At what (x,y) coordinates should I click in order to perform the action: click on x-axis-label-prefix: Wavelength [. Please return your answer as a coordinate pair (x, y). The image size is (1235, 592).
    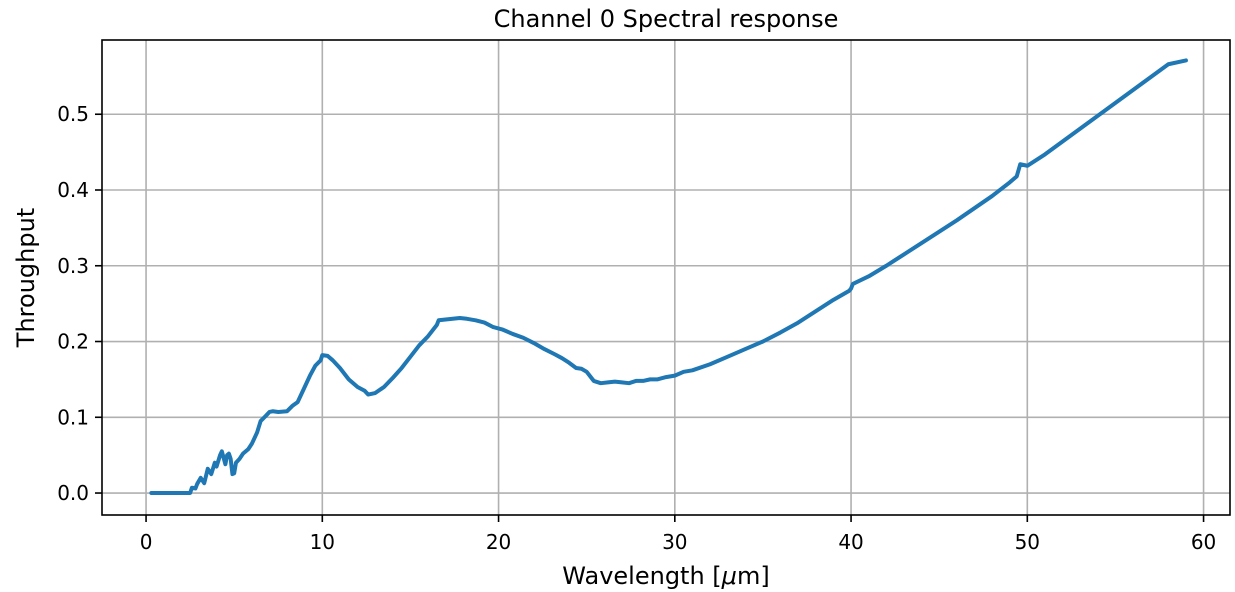
    Looking at the image, I should click on (641, 576).